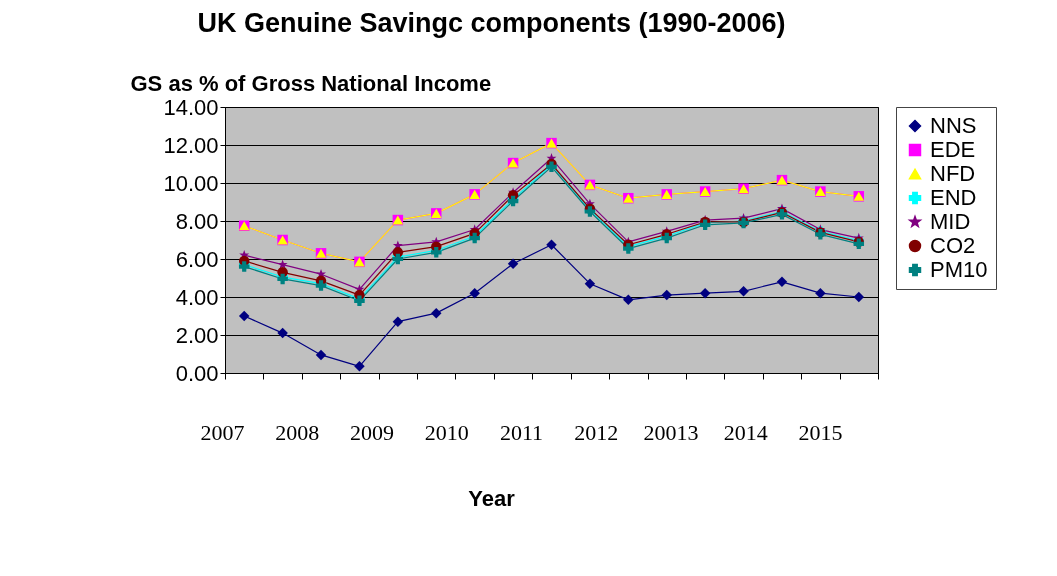 This screenshot has height=576, width=1057. I want to click on text: 2007, so click(222, 432).